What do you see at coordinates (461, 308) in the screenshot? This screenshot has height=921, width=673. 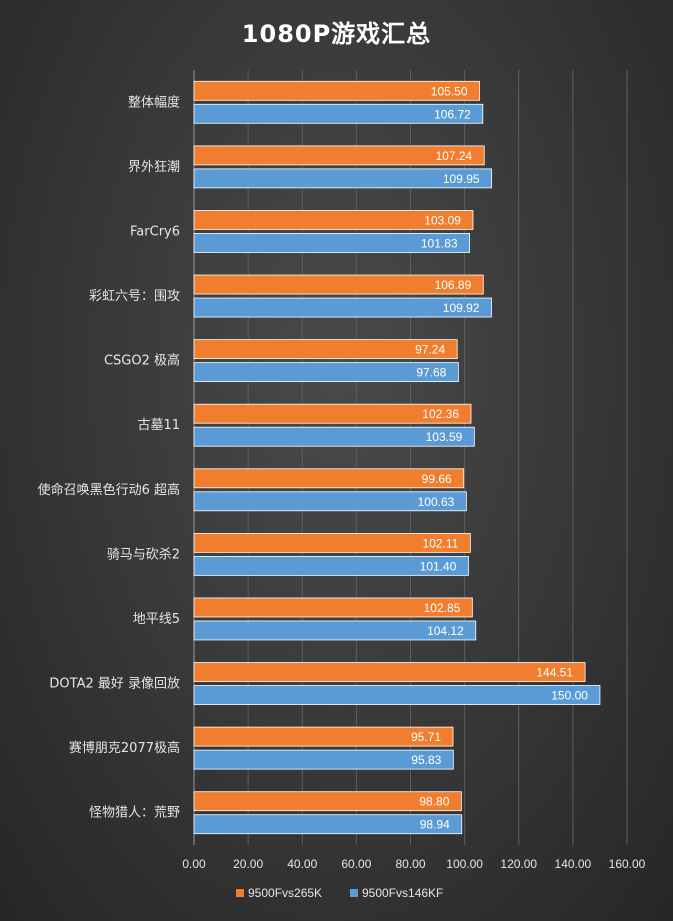 I see `data-label: 109.92` at bounding box center [461, 308].